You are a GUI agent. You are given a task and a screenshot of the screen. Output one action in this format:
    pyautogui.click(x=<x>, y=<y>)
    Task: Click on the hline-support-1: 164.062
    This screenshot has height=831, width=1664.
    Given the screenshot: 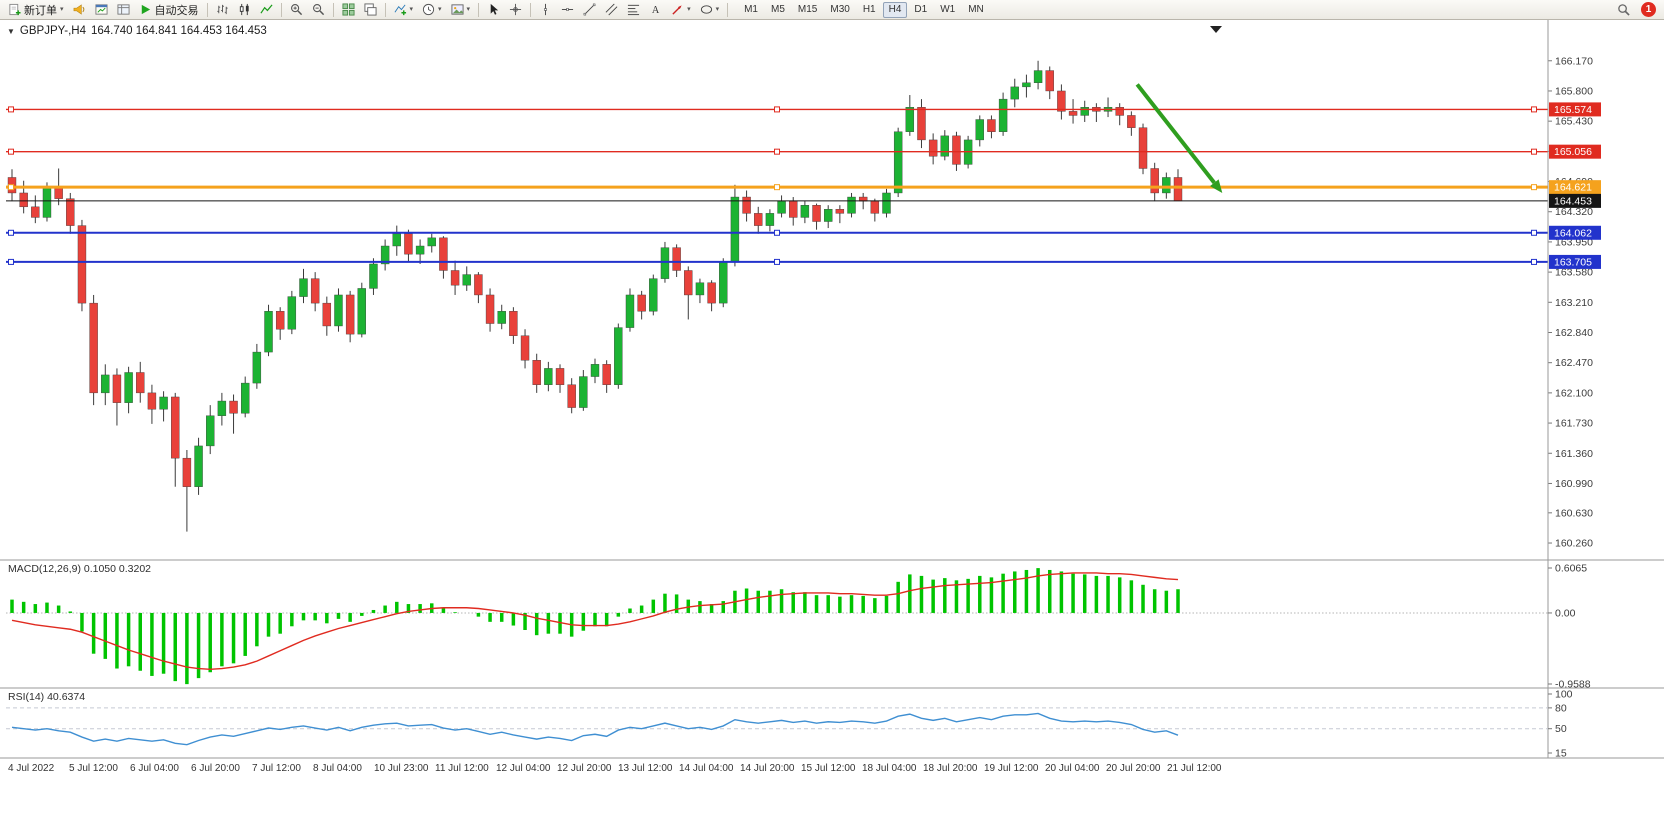 What is the action you would take?
    pyautogui.click(x=803, y=232)
    